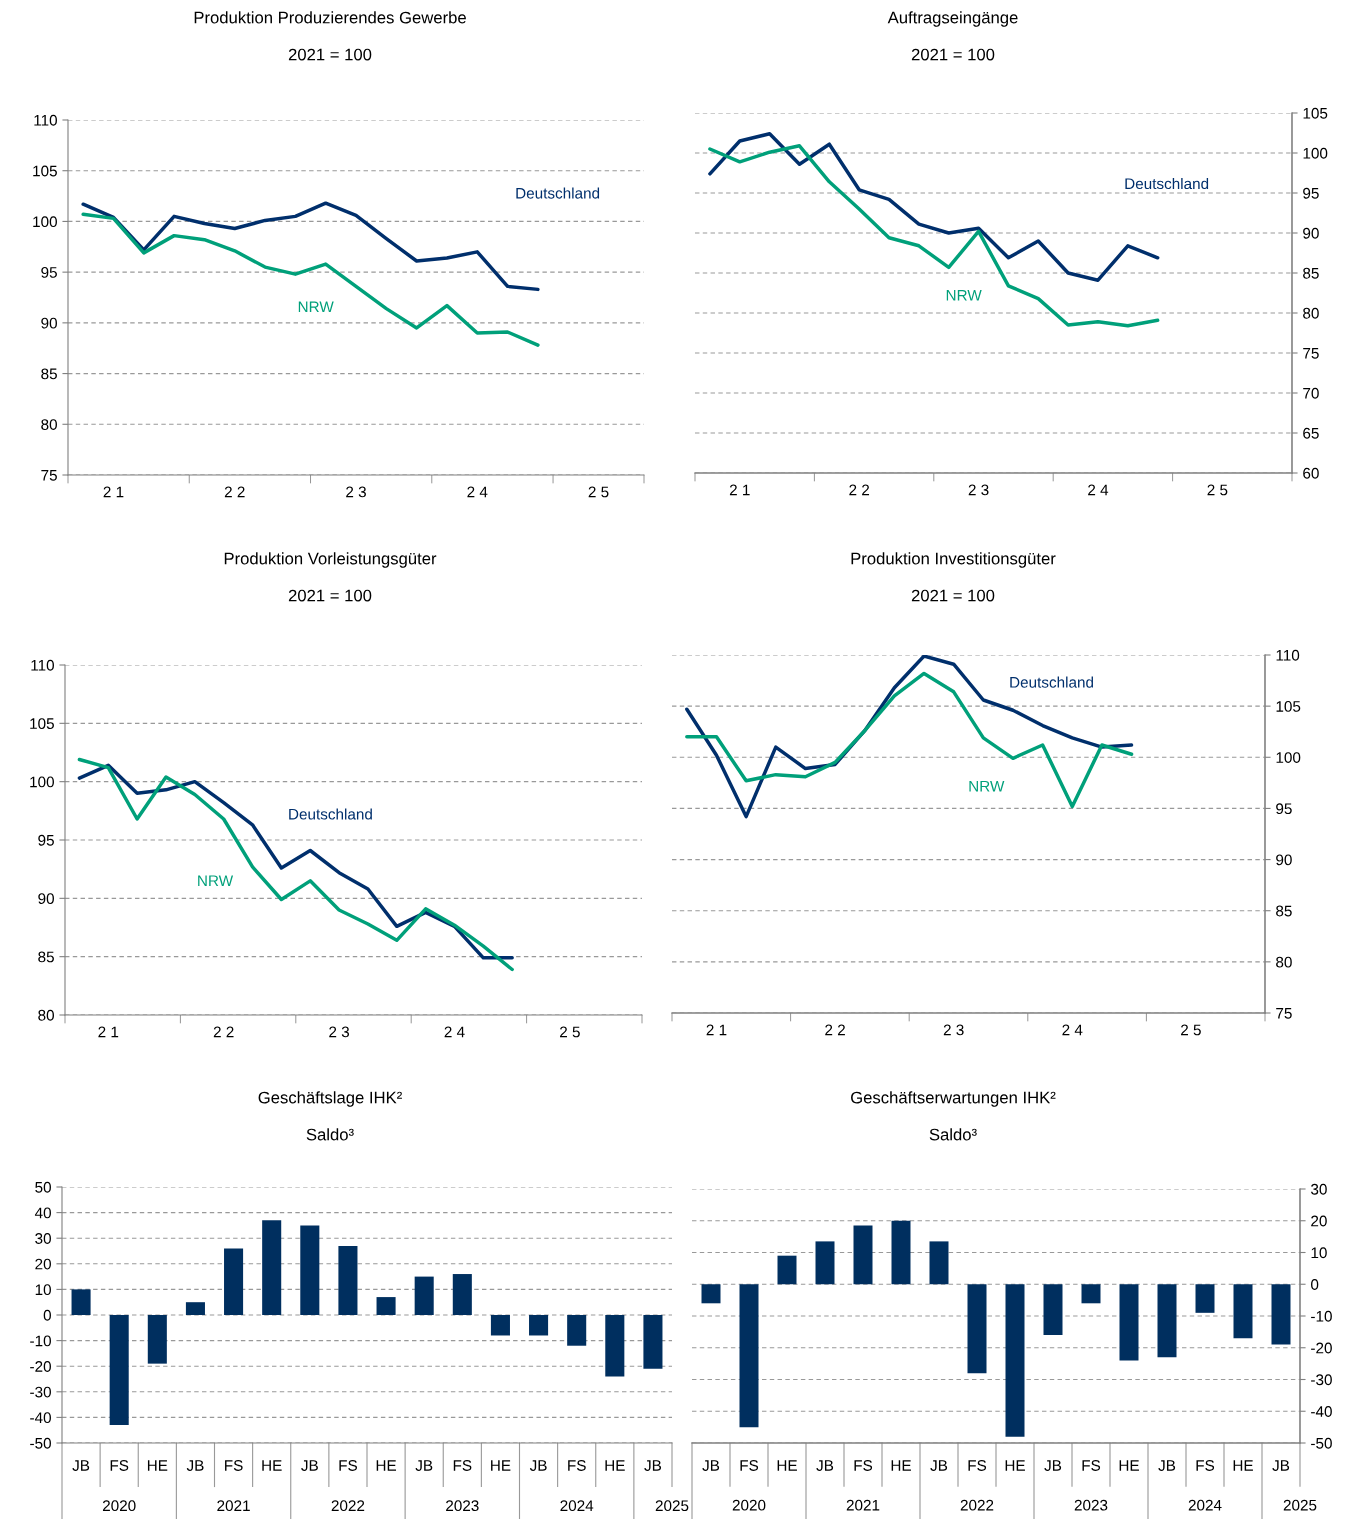 This screenshot has height=1519, width=1364. I want to click on y-tick-label: -50, so click(40, 1443).